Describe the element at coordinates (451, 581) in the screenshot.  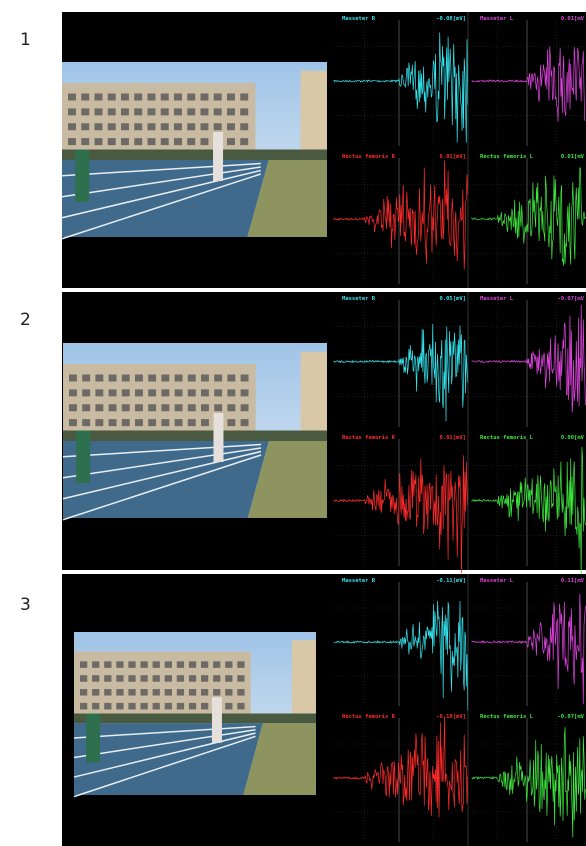
I see `channel-value: -0.11[mV]` at that location.